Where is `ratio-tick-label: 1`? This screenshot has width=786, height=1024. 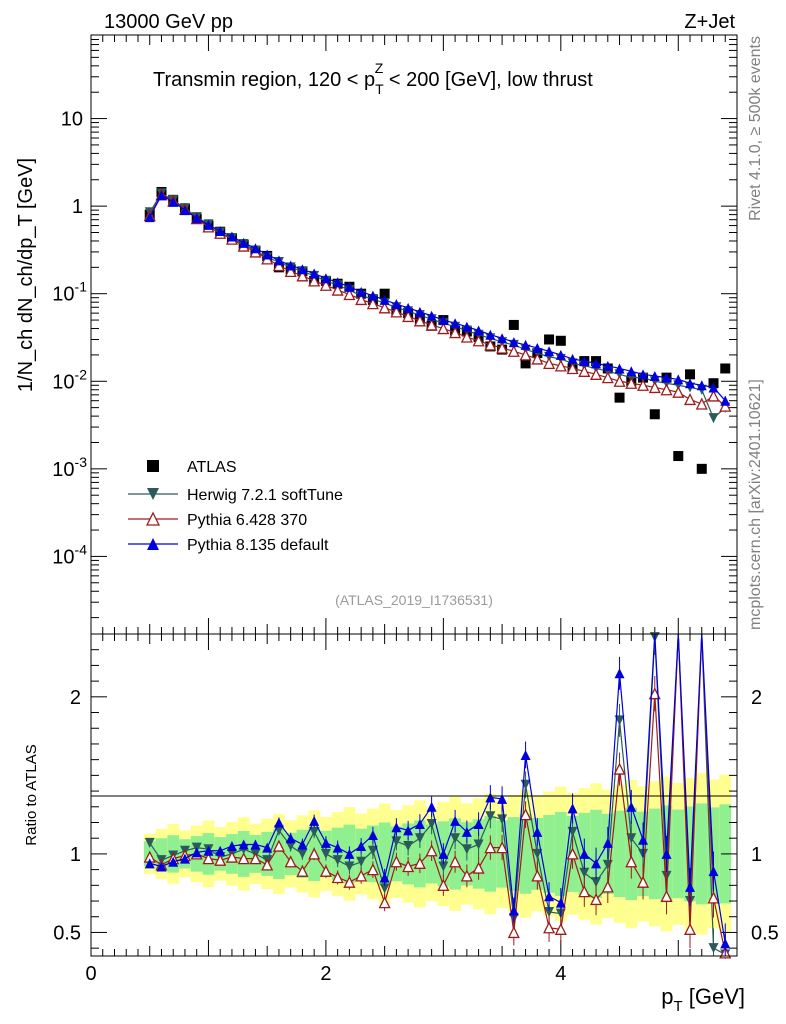 ratio-tick-label: 1 is located at coordinates (75, 855).